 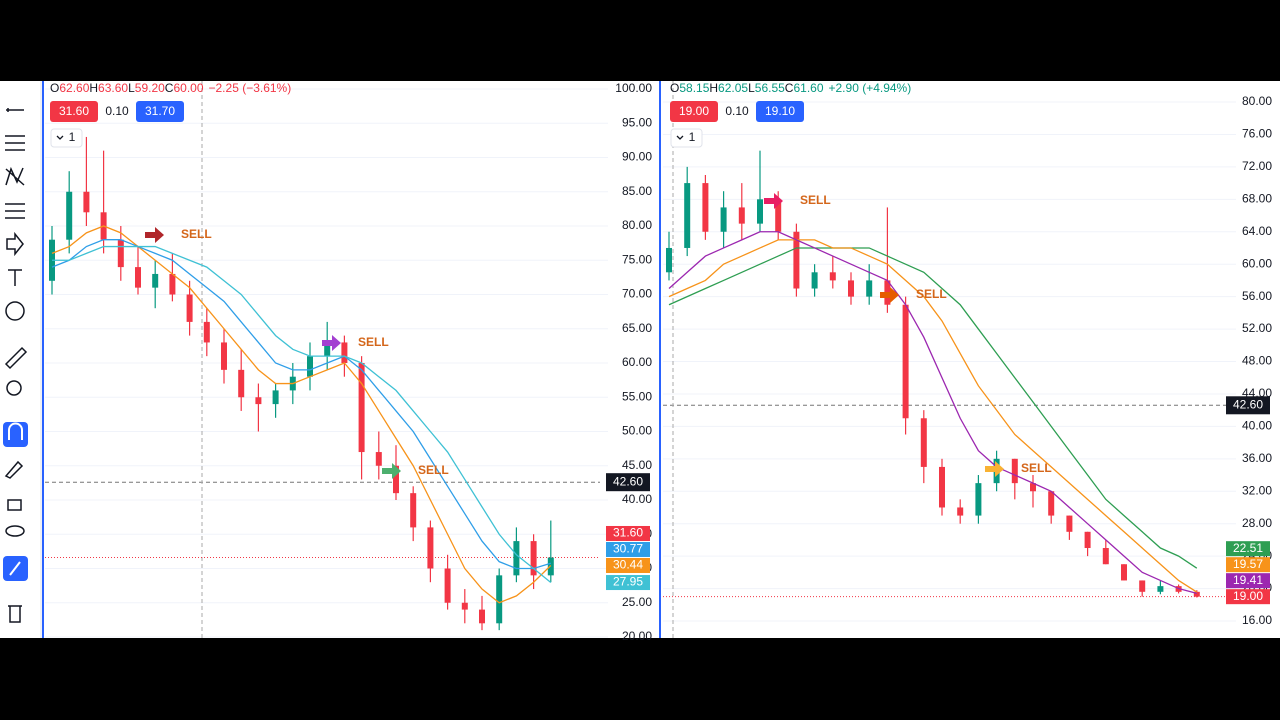 I want to click on ohlc-key: O, so click(x=674, y=88).